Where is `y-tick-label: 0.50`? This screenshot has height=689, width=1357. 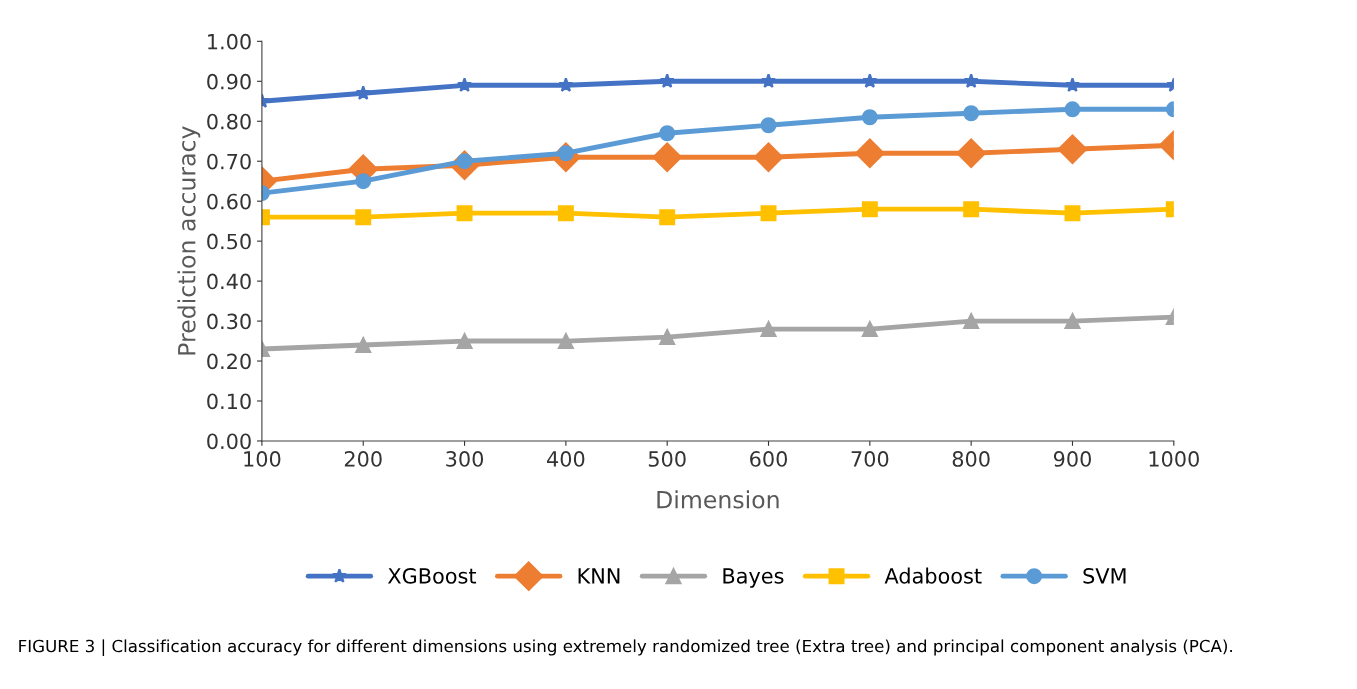 y-tick-label: 0.50 is located at coordinates (229, 241).